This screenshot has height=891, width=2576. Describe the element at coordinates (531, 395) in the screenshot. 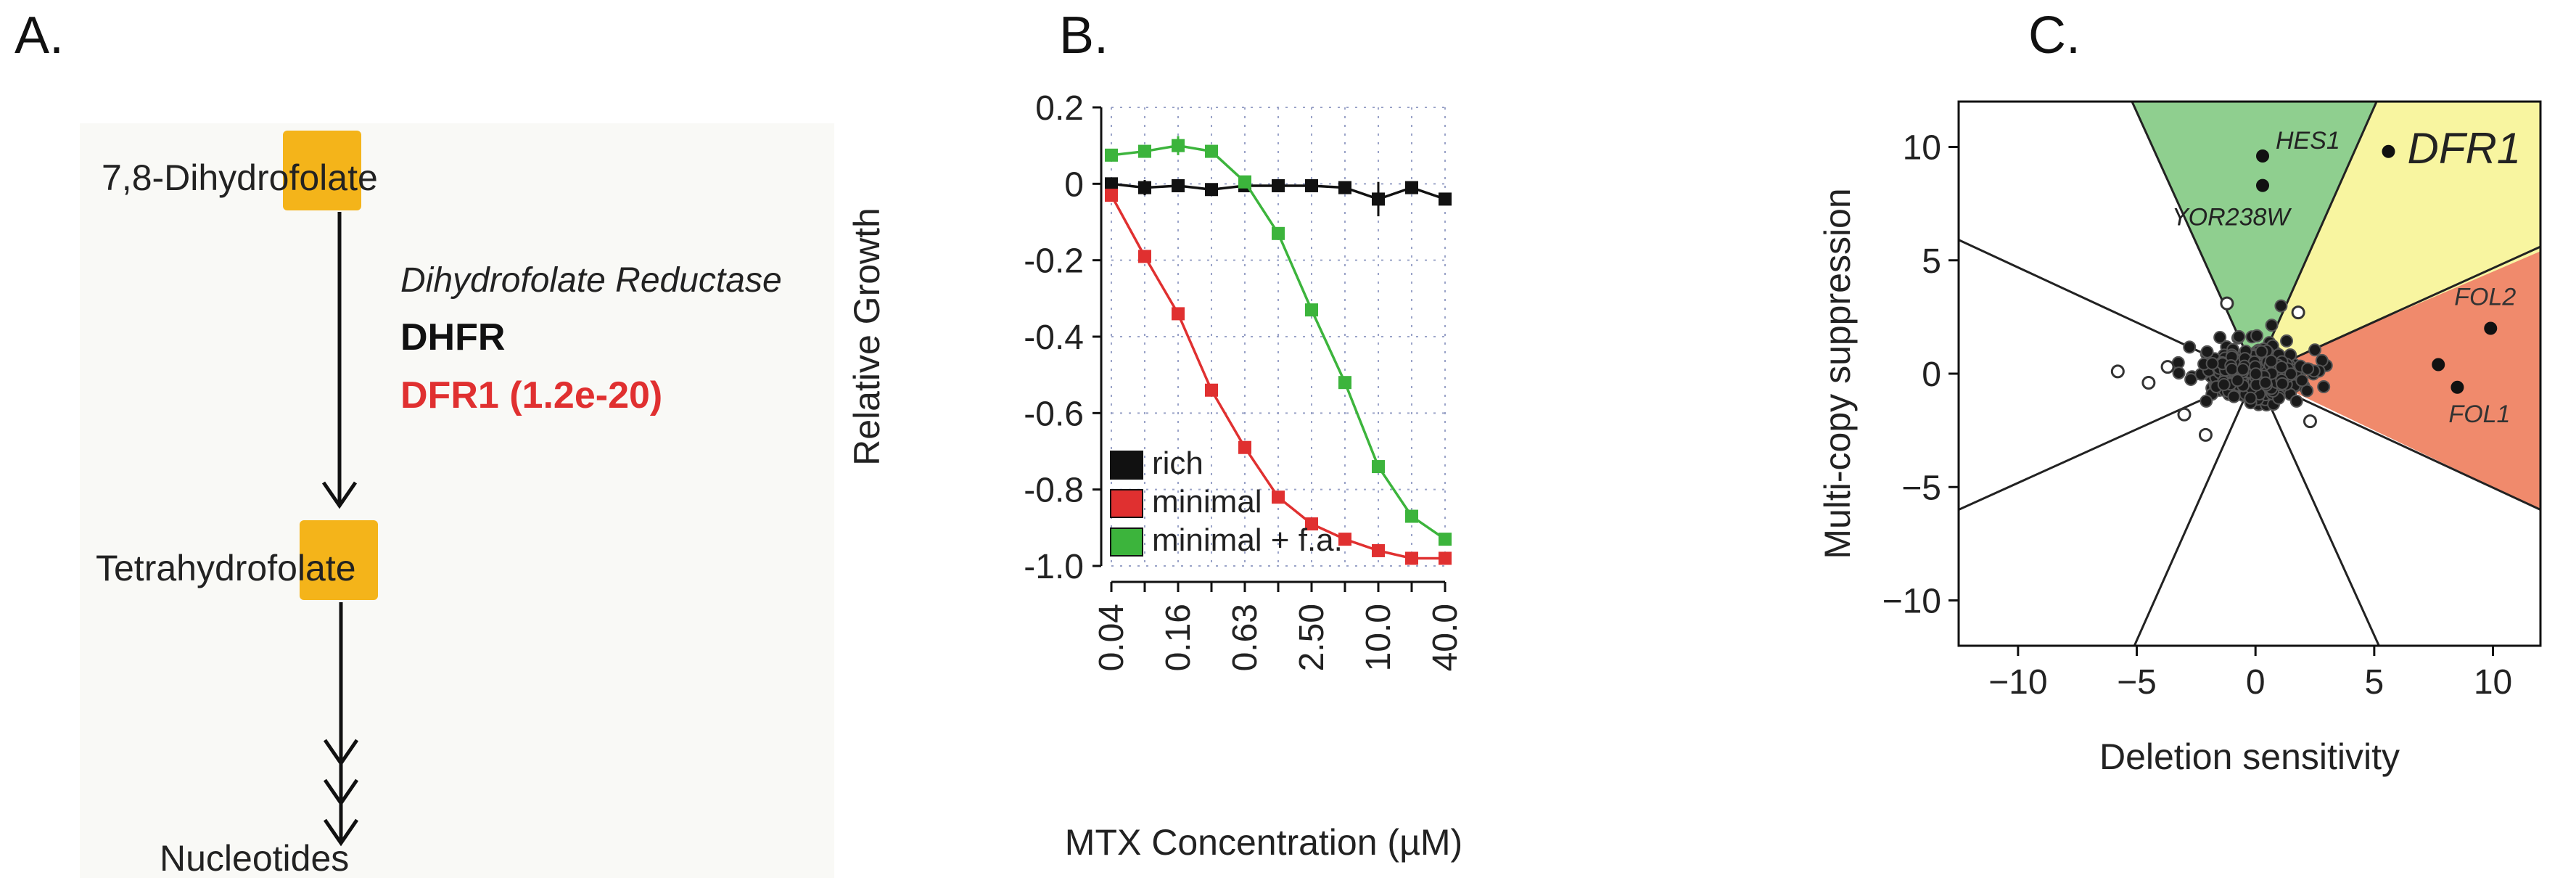

I see `gene-hit: DFR1 (1.2e-20)` at that location.